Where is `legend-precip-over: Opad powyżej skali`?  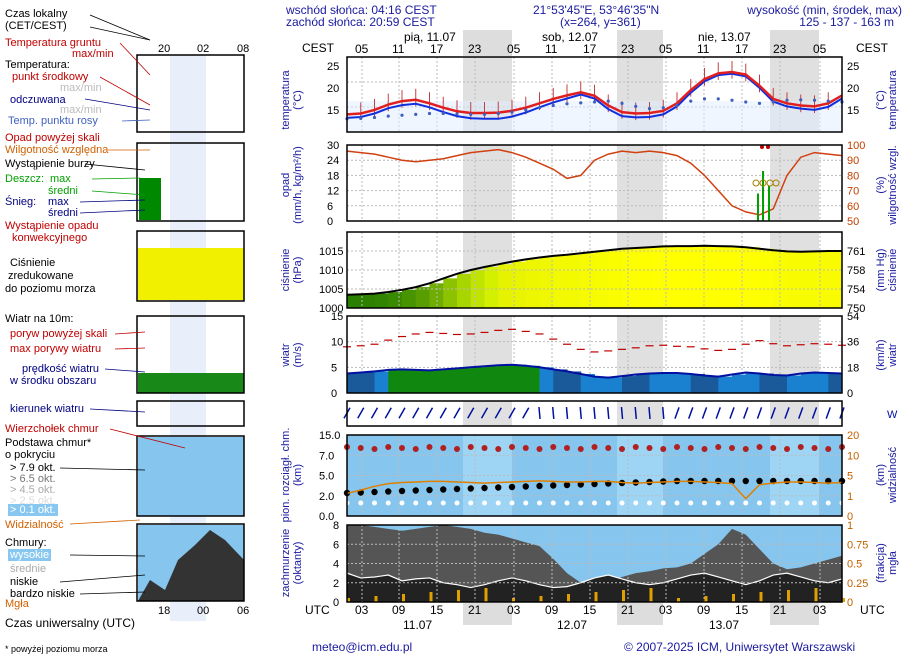
legend-precip-over: Opad powyżej skali is located at coordinates (52, 138).